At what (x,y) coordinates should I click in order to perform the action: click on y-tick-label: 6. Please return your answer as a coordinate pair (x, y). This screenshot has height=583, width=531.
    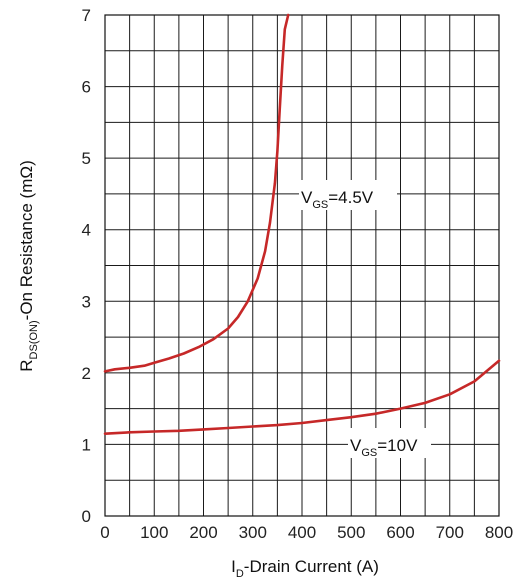
    Looking at the image, I should click on (86, 87).